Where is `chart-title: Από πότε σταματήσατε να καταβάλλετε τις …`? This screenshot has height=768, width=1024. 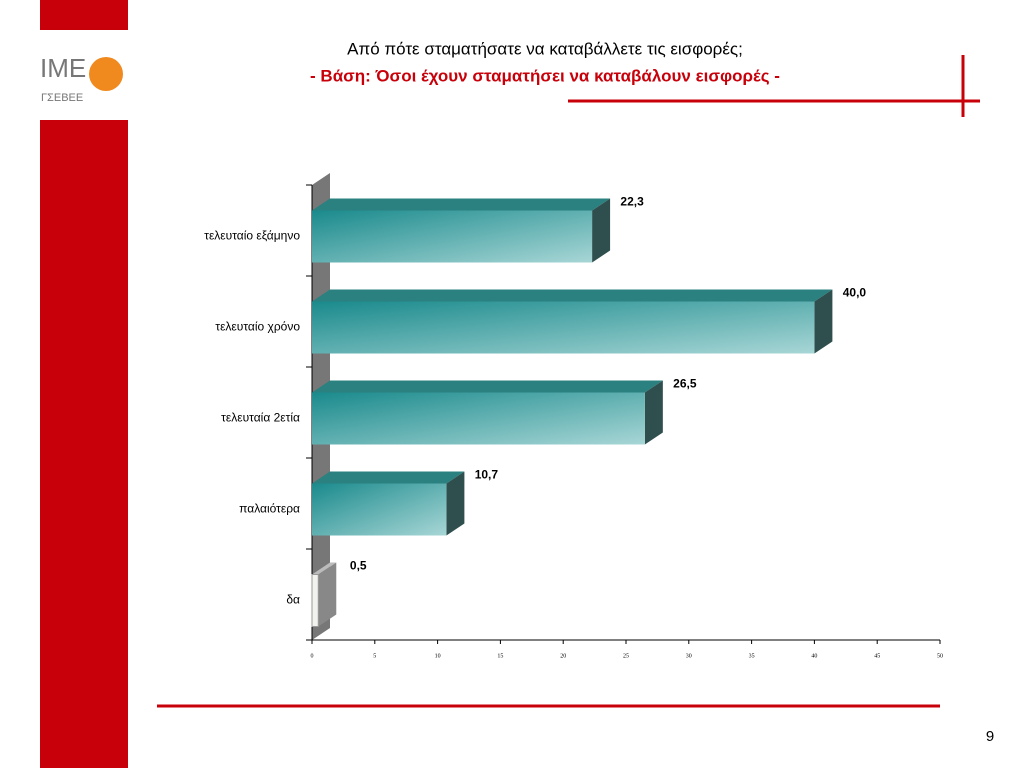
chart-title: Από πότε σταματήσατε να καταβάλλετε τις … is located at coordinates (545, 48).